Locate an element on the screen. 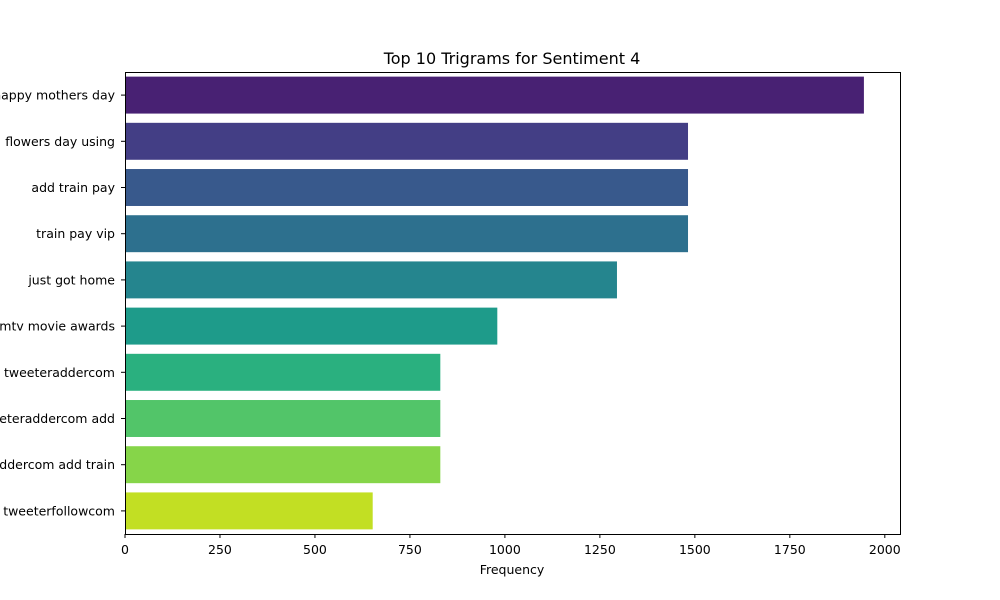 The width and height of the screenshot is (1000, 600). x-tick-label: 1250 is located at coordinates (600, 549).